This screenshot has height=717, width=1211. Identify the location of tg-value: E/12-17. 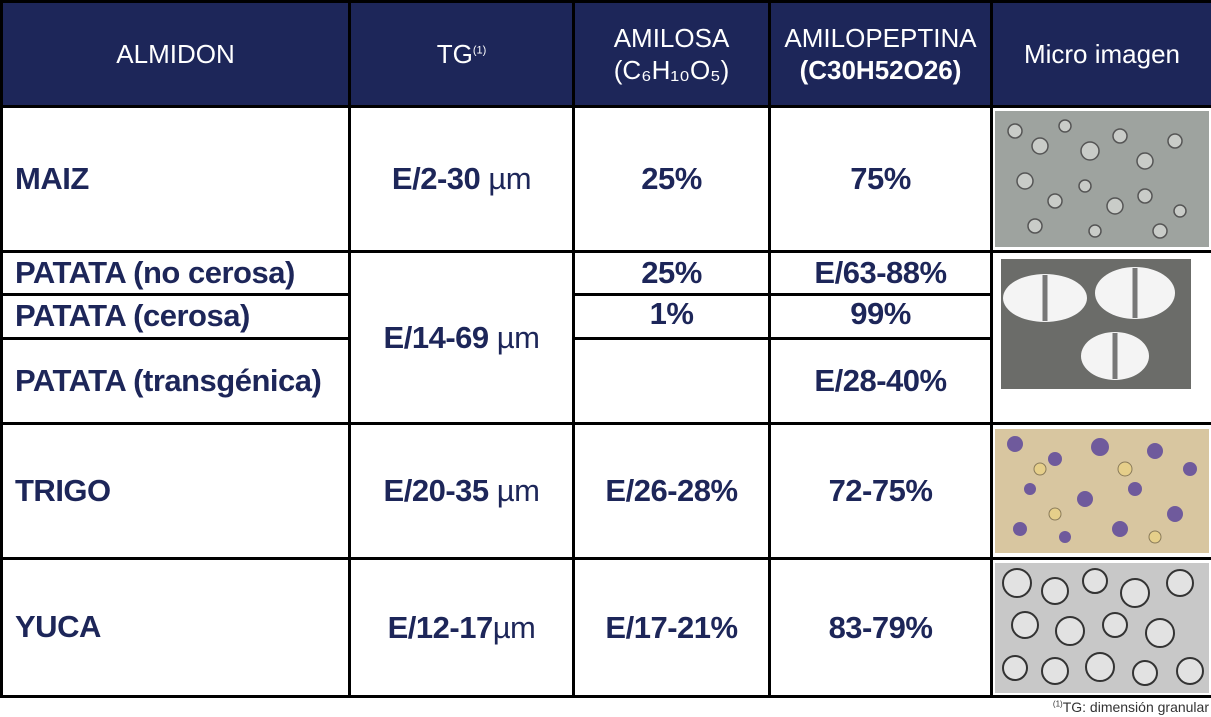
(440, 627).